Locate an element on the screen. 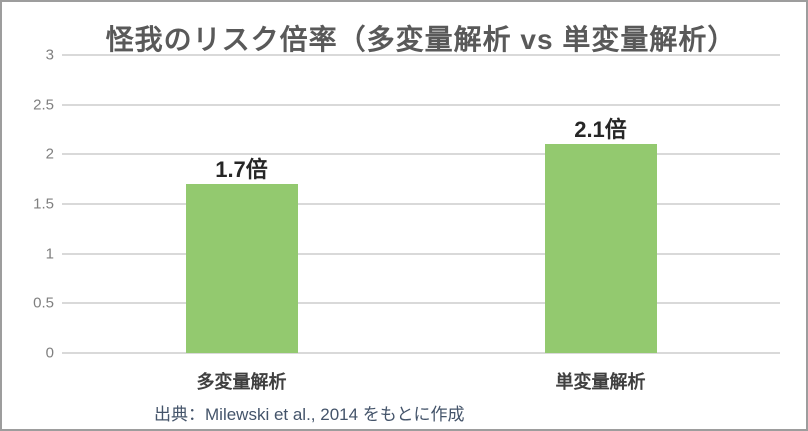 This screenshot has width=808, height=431. source-note: 出典：Milewski et al., 2014 をもとに作成 is located at coordinates (309, 414).